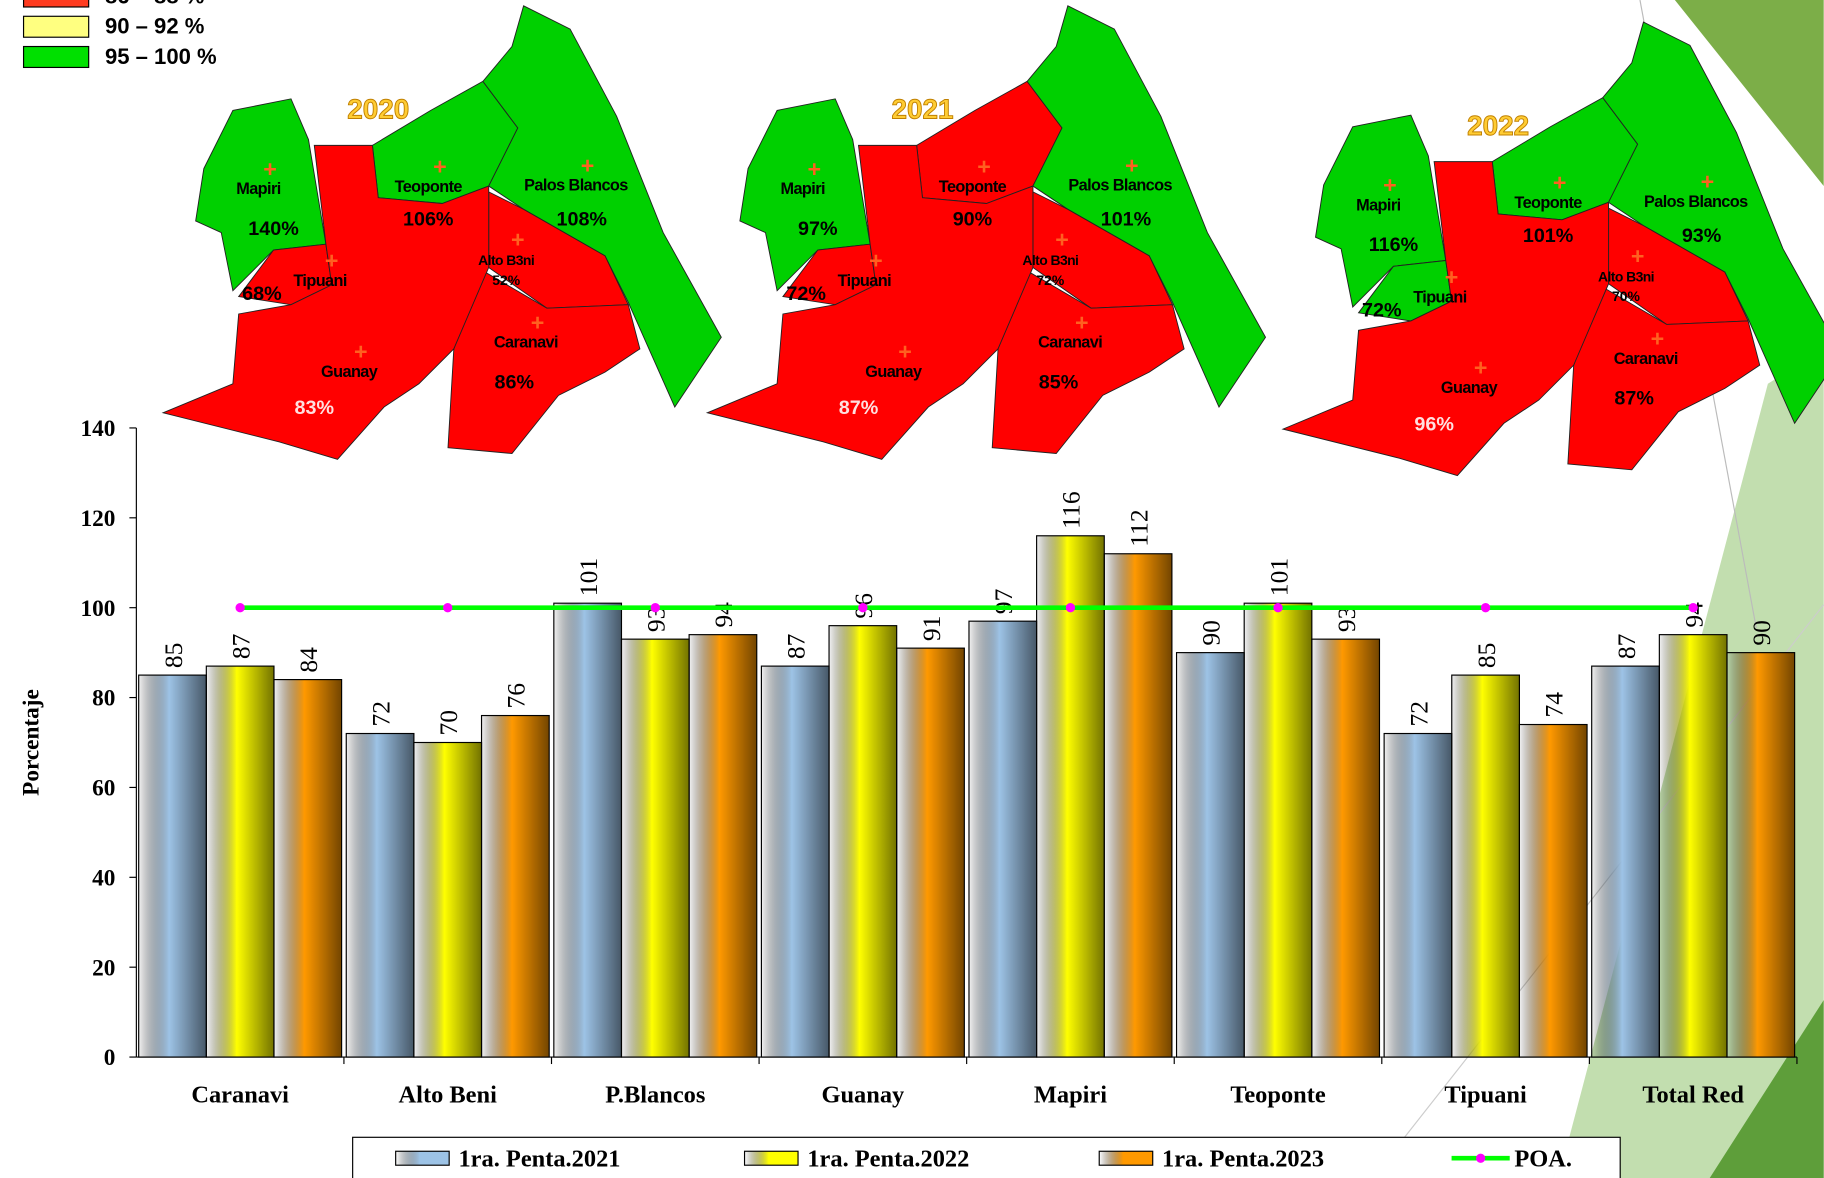 This screenshot has height=1178, width=1824. Describe the element at coordinates (1211, 633) in the screenshot. I see `value-label: 90` at that location.